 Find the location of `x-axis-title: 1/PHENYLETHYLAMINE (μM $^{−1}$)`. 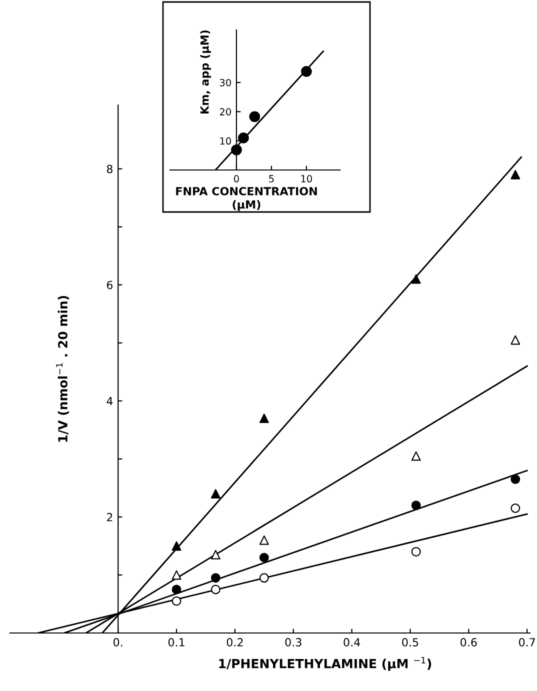

x-axis-title: 1/PHENYLETHYLAMINE (μM $^{−1}$) is located at coordinates (325, 664).